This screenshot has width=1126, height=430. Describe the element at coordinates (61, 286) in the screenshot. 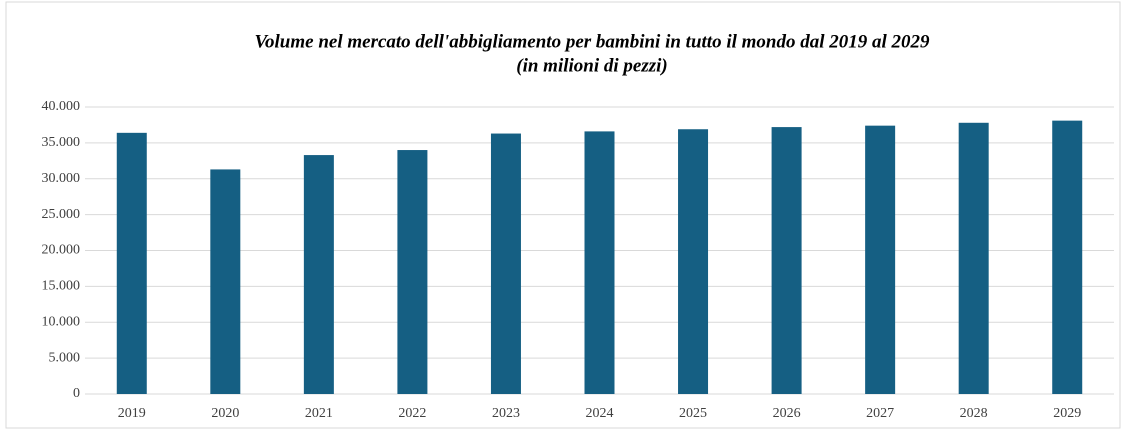

I see `y-tick-label: 15.000` at that location.